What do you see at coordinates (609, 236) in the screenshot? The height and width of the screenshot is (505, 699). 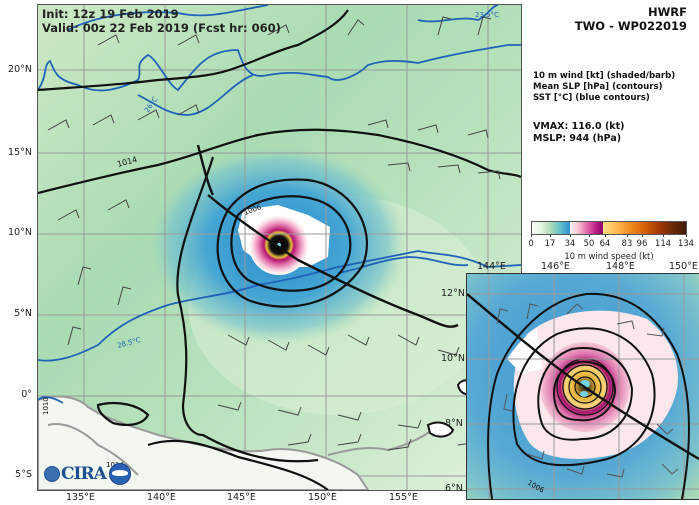 I see `colorbar-ticks` at bounding box center [609, 236].